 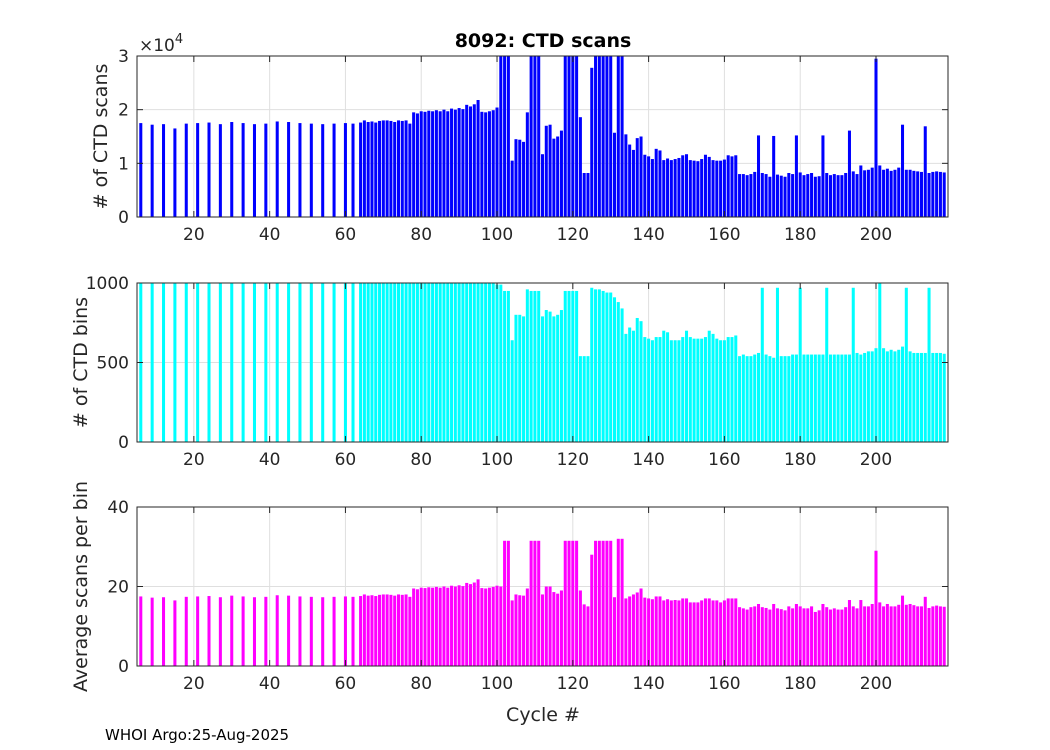 I want to click on xtick-label-ratio-80: 80, so click(x=421, y=684).